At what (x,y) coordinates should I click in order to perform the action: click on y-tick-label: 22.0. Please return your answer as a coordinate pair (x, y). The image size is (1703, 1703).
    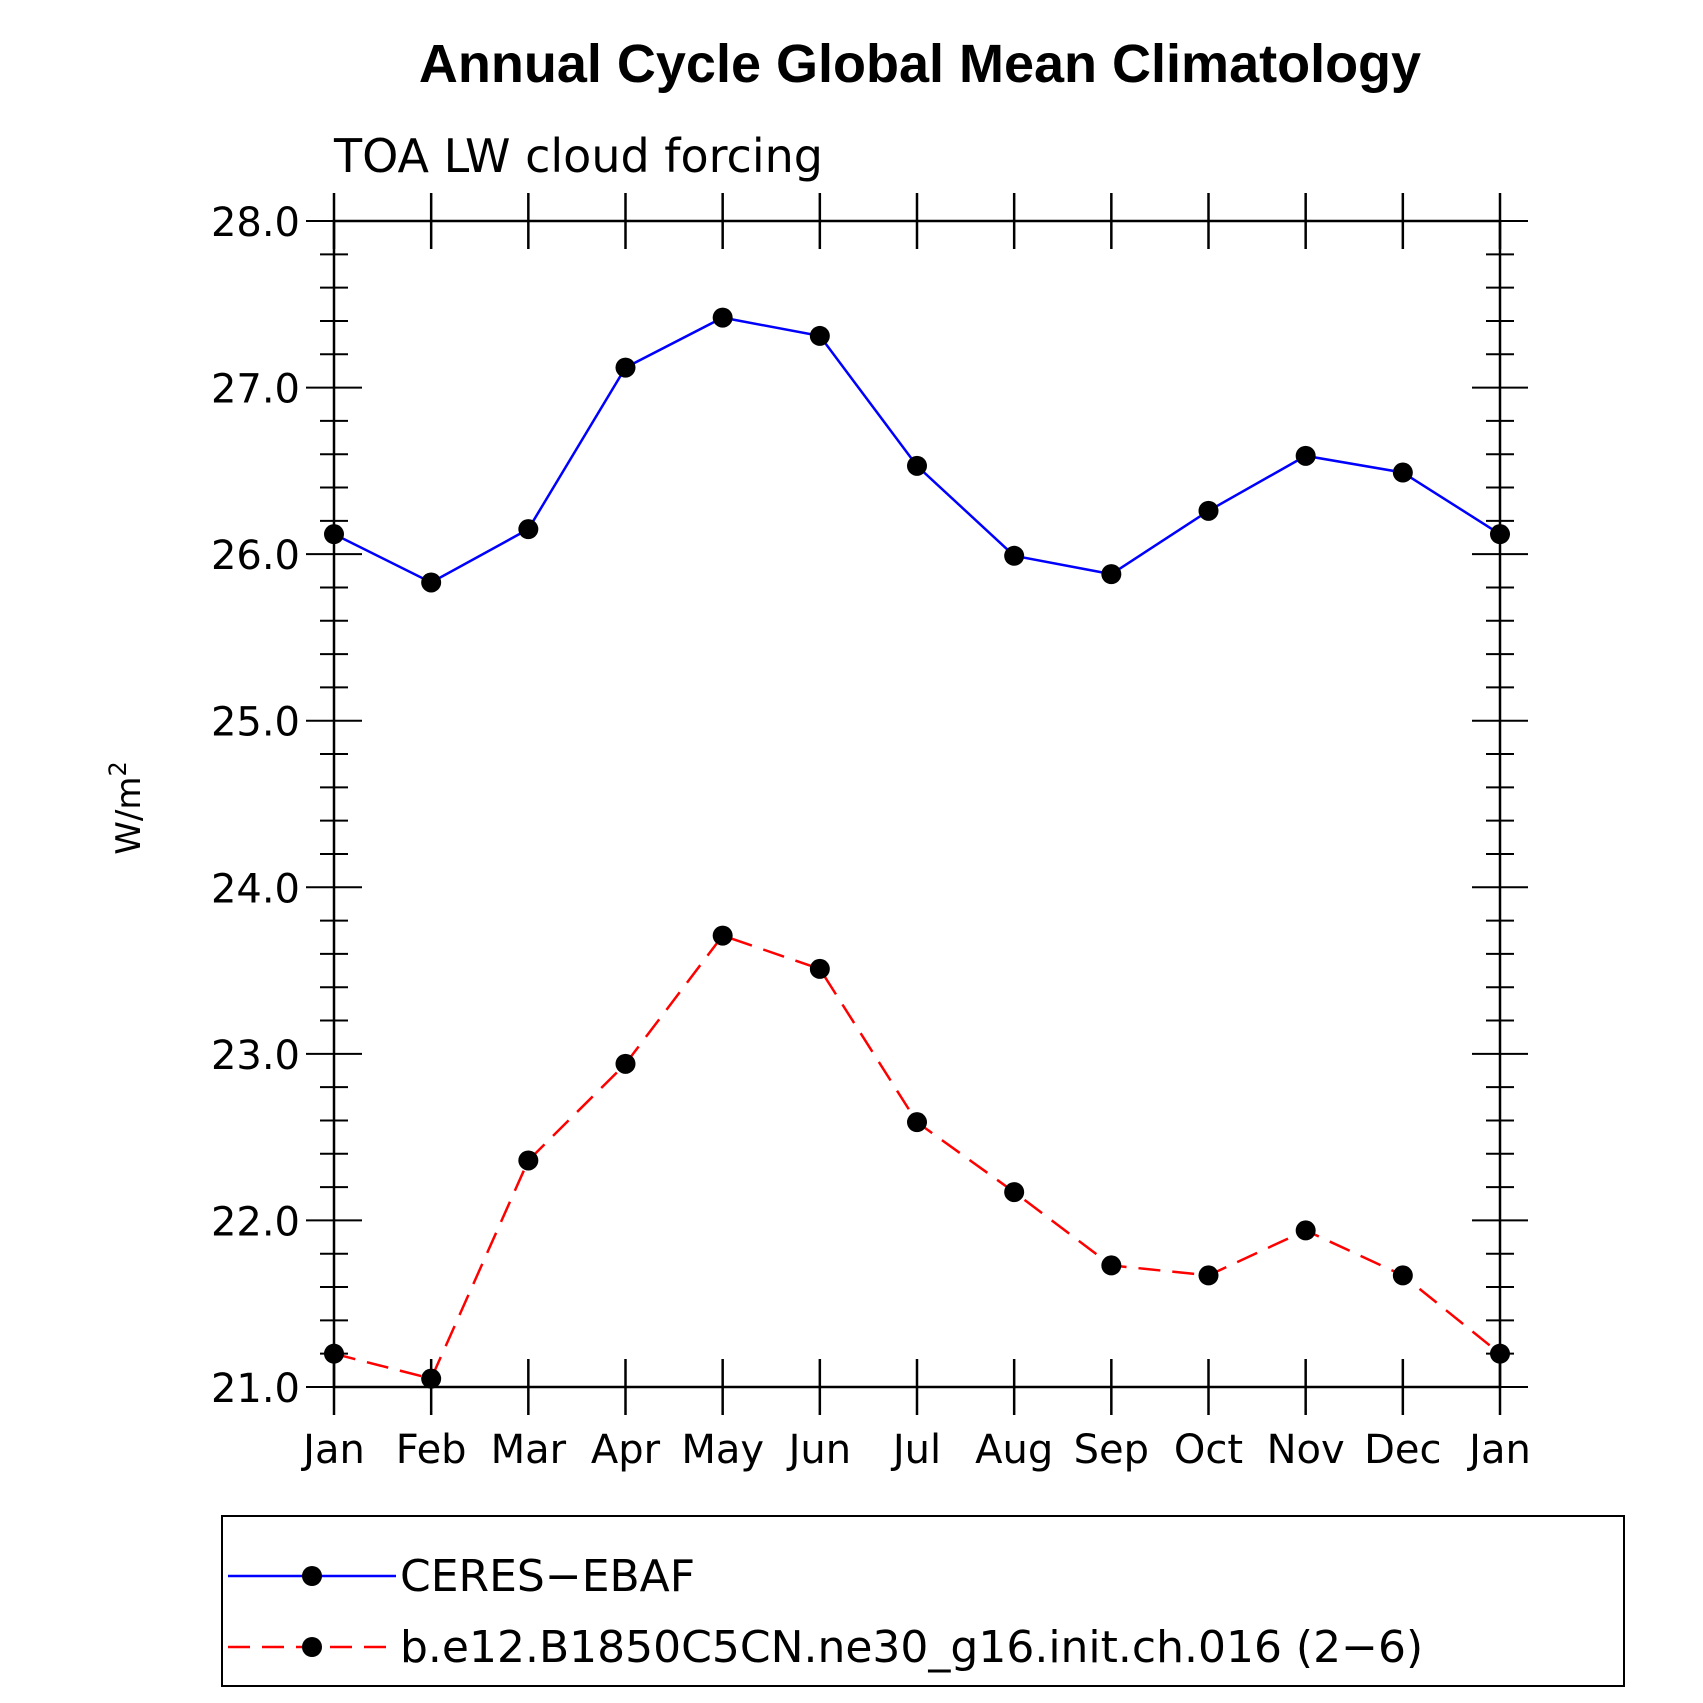
    Looking at the image, I should click on (255, 1222).